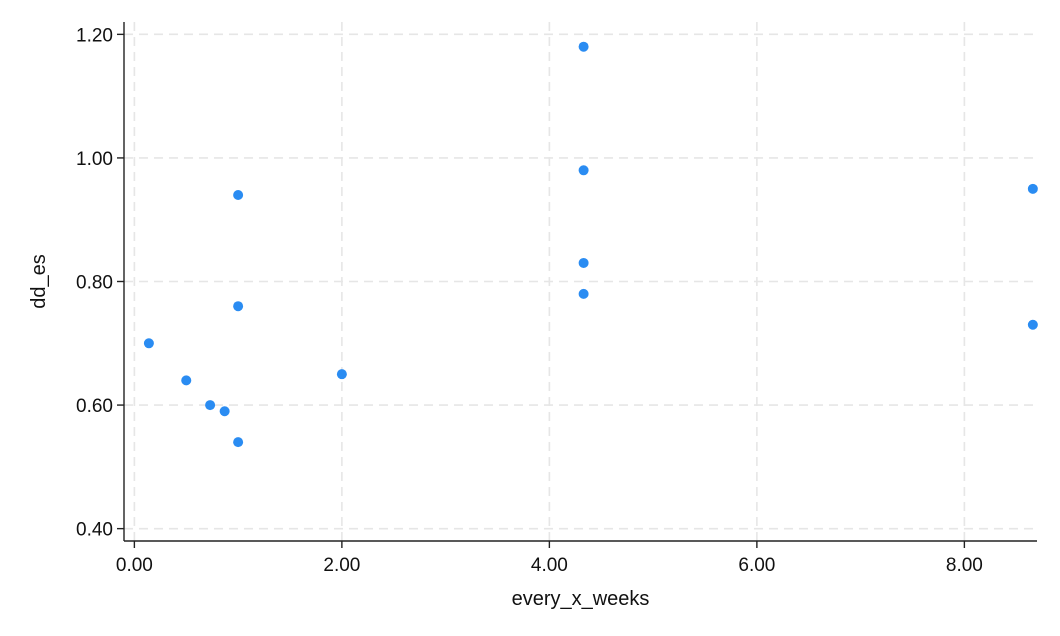 The height and width of the screenshot is (636, 1060). What do you see at coordinates (94, 530) in the screenshot?
I see `y-tick-label: 0.40` at bounding box center [94, 530].